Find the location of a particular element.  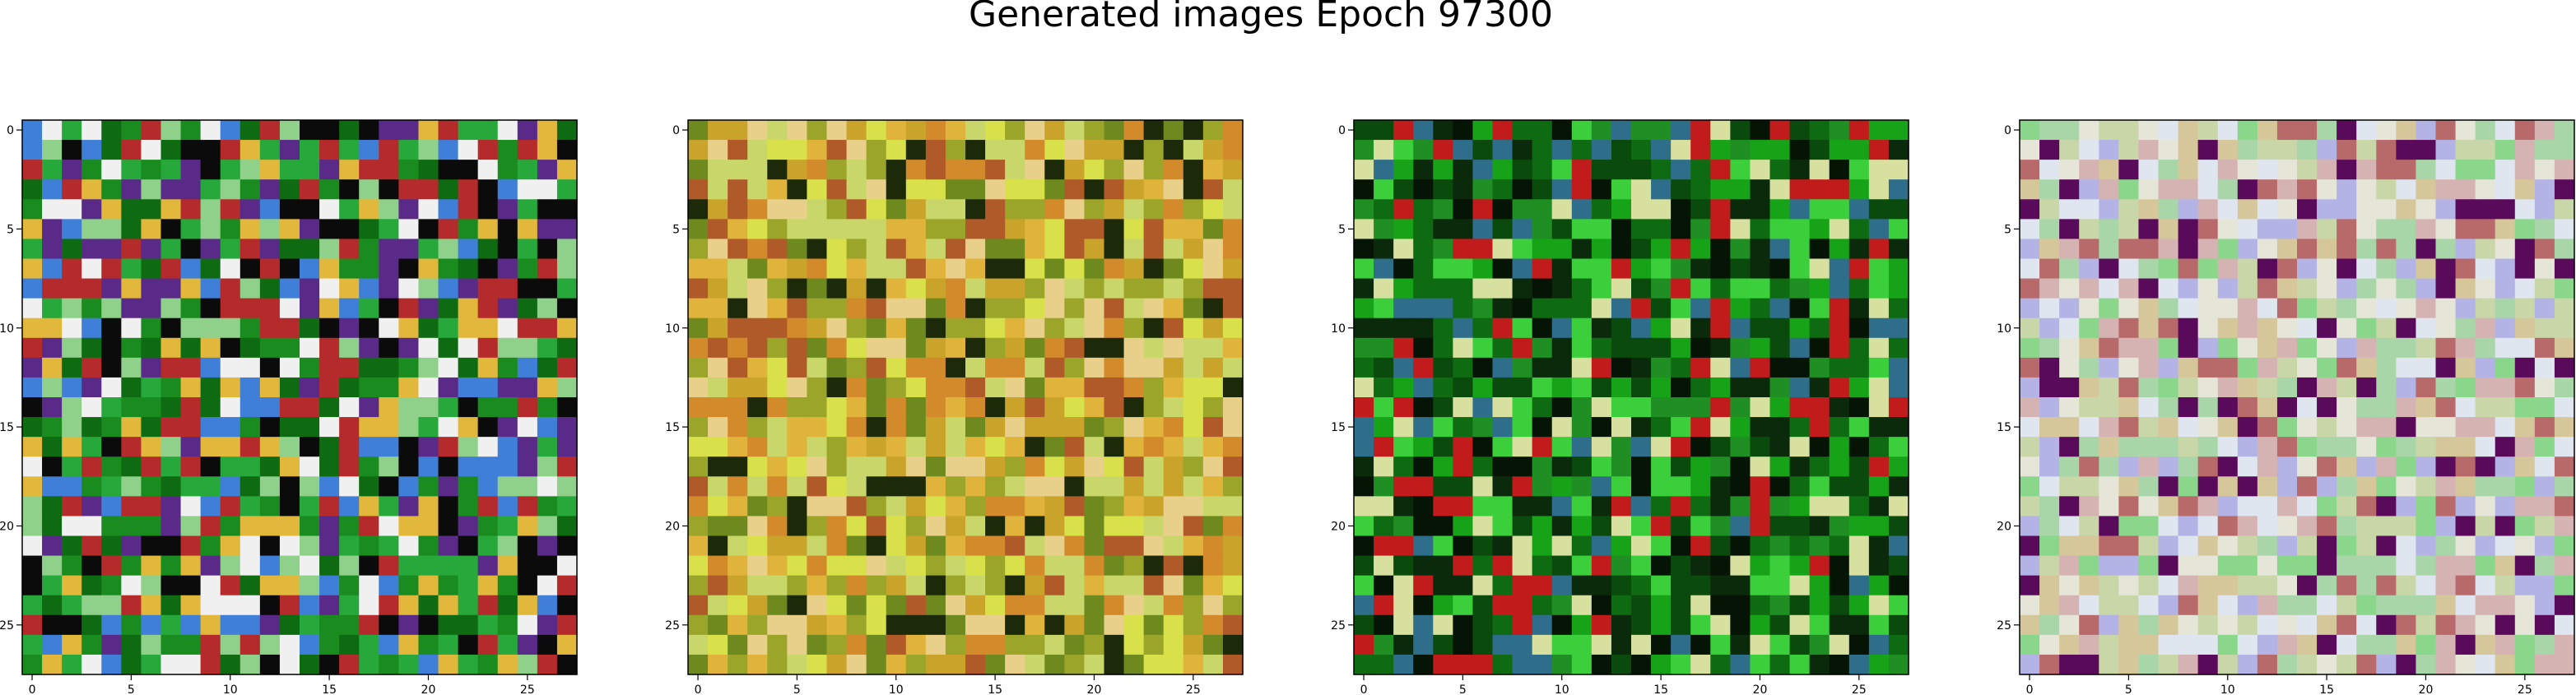

y-tick-label: 20 is located at coordinates (2004, 526).